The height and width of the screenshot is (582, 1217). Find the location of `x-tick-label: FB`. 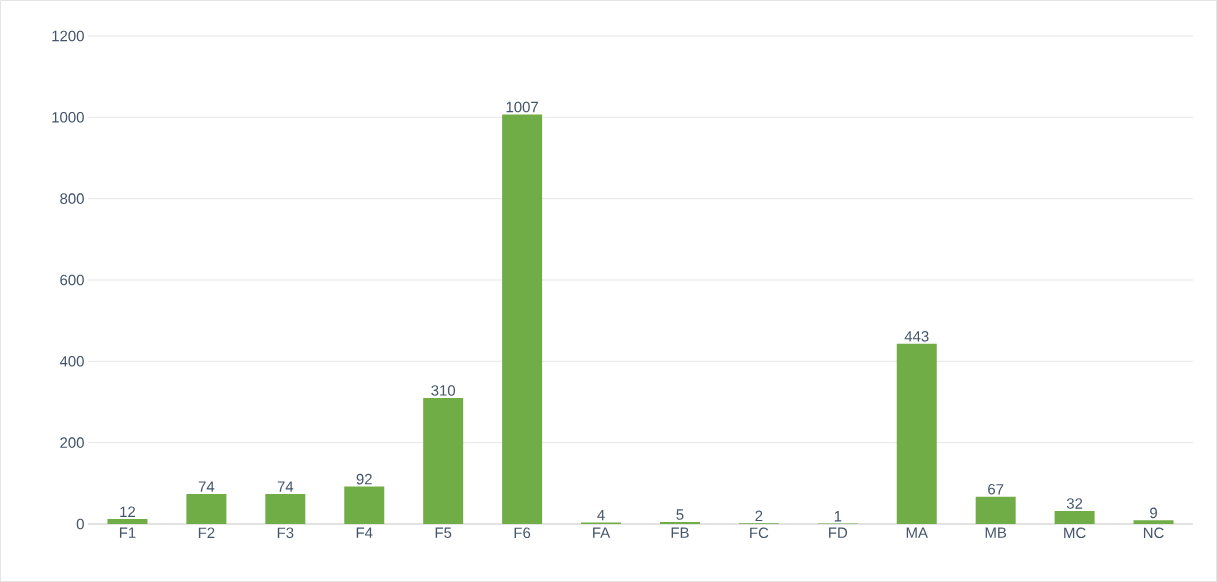

x-tick-label: FB is located at coordinates (680, 532).